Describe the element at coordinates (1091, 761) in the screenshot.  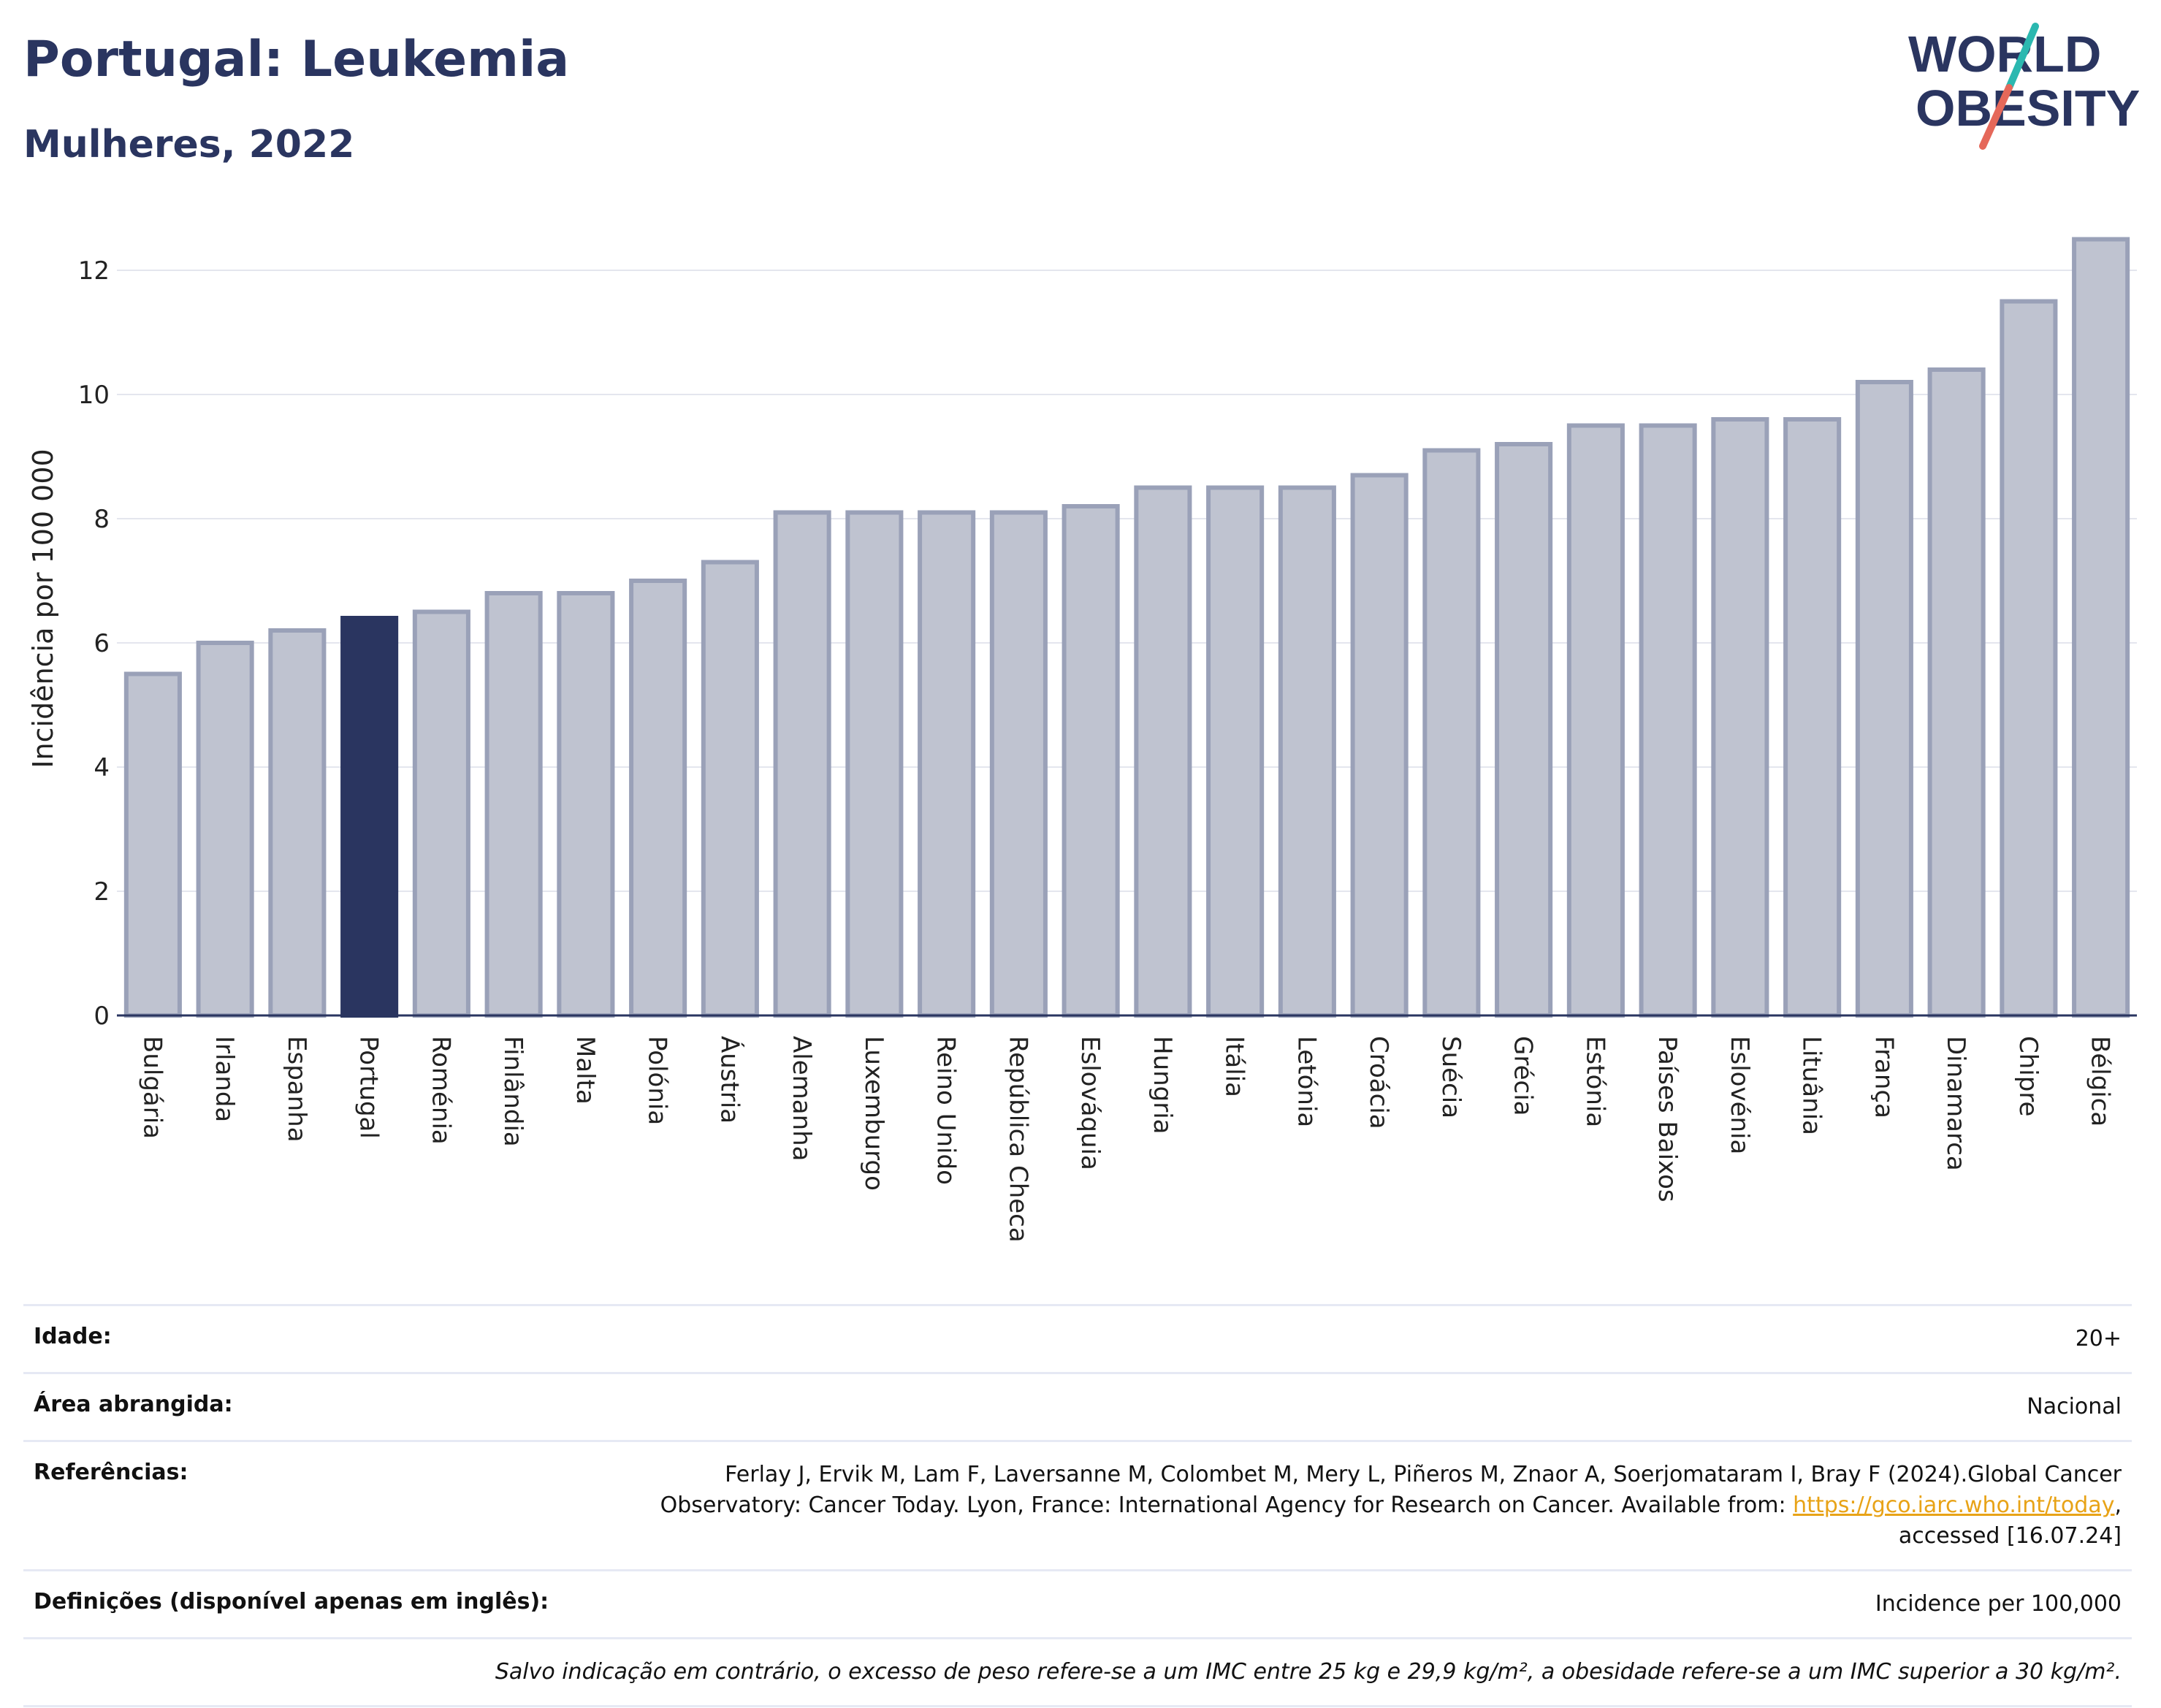
I see `bar-eslováquia` at that location.